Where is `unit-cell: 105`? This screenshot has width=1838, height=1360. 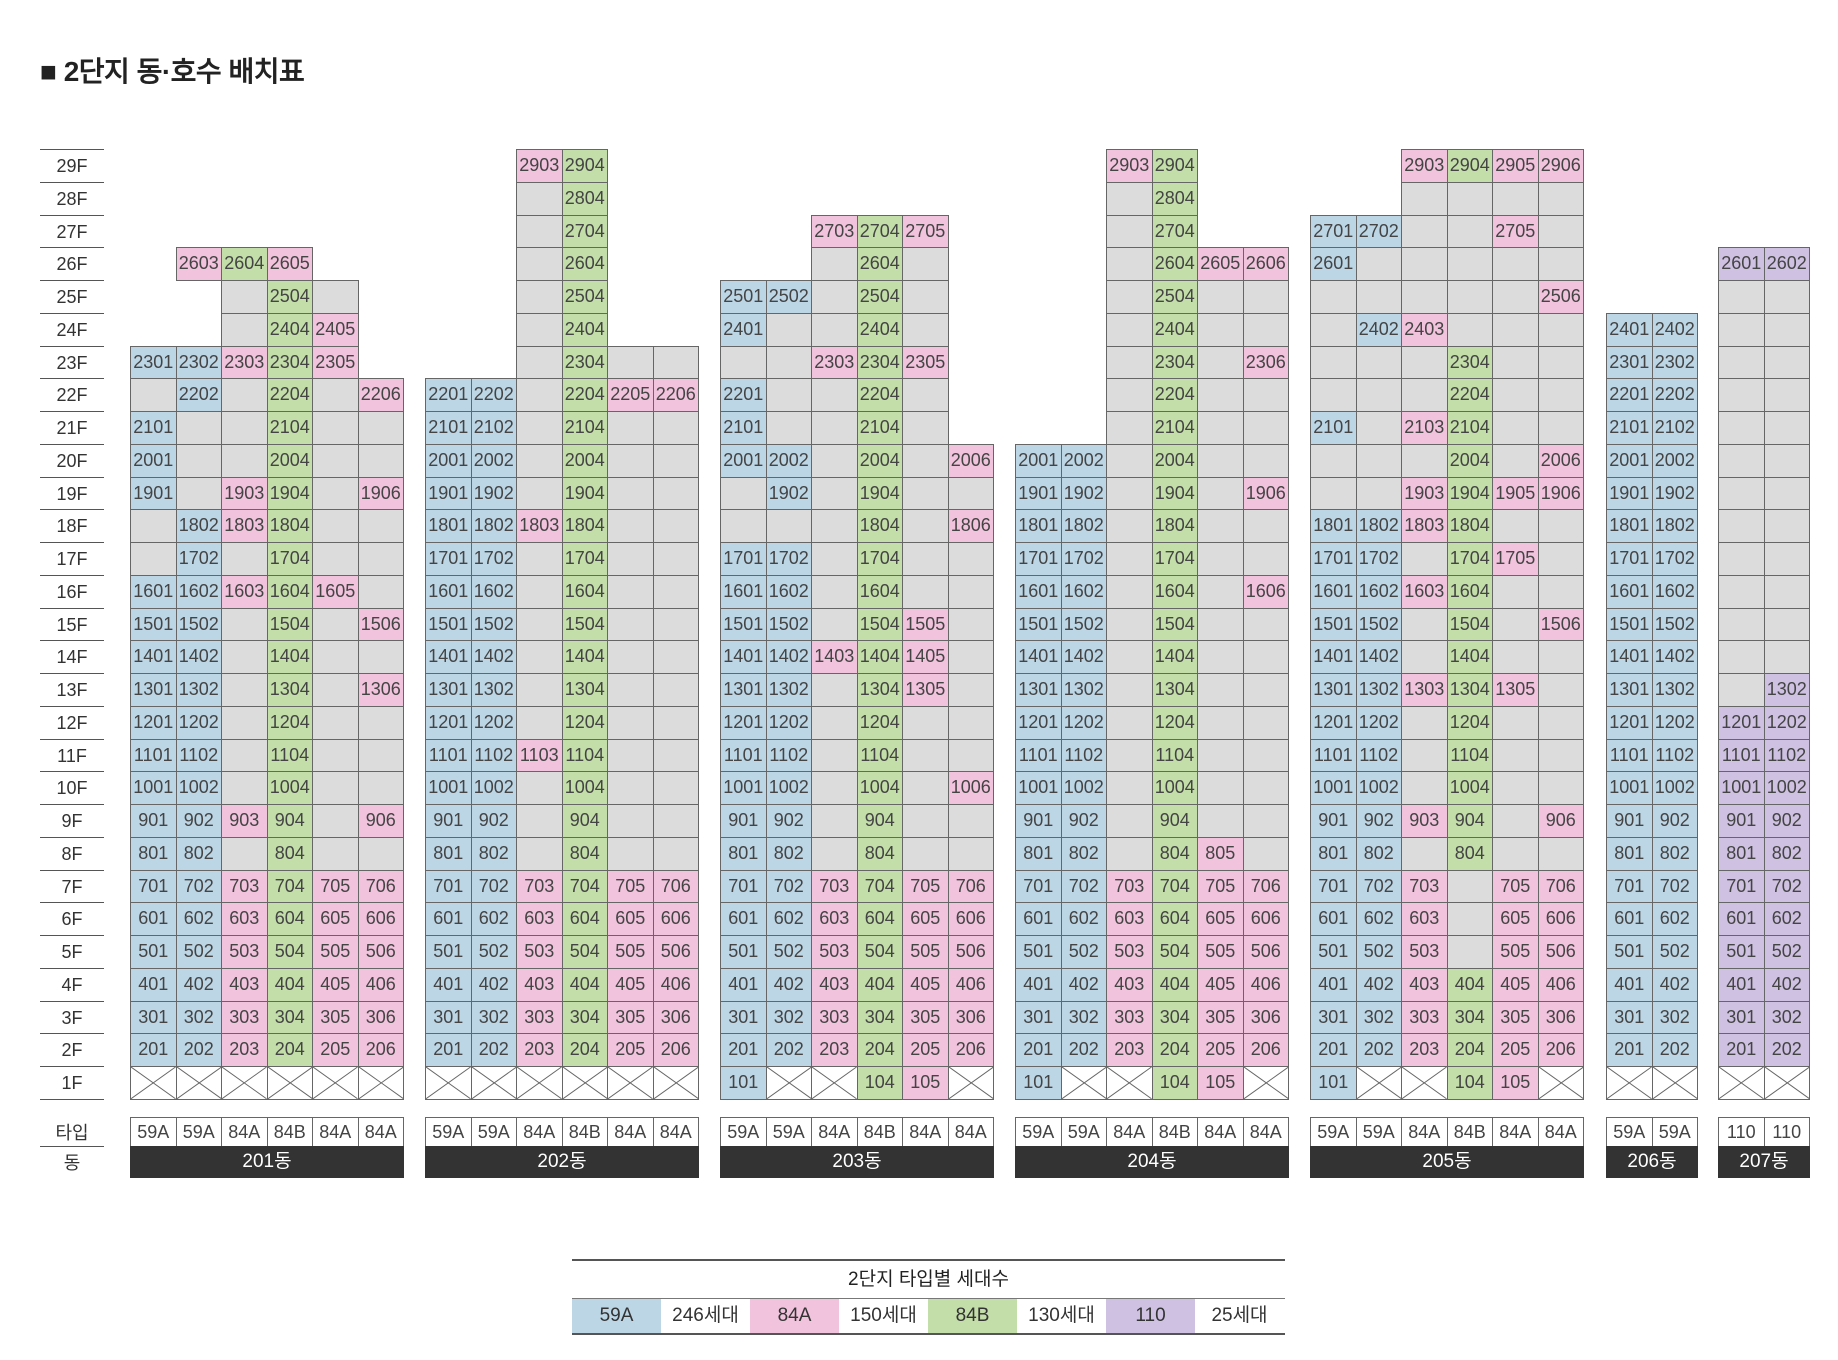 unit-cell: 105 is located at coordinates (1220, 1083).